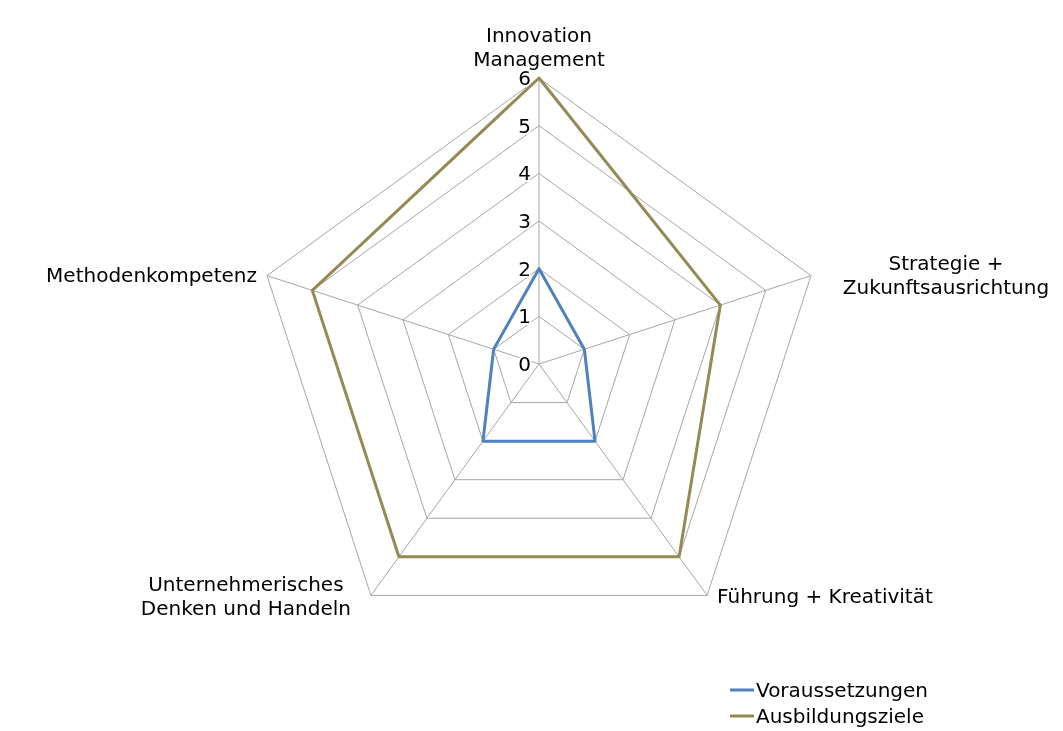  What do you see at coordinates (151, 274) in the screenshot?
I see `spoke-label: Methodenkompetenz` at bounding box center [151, 274].